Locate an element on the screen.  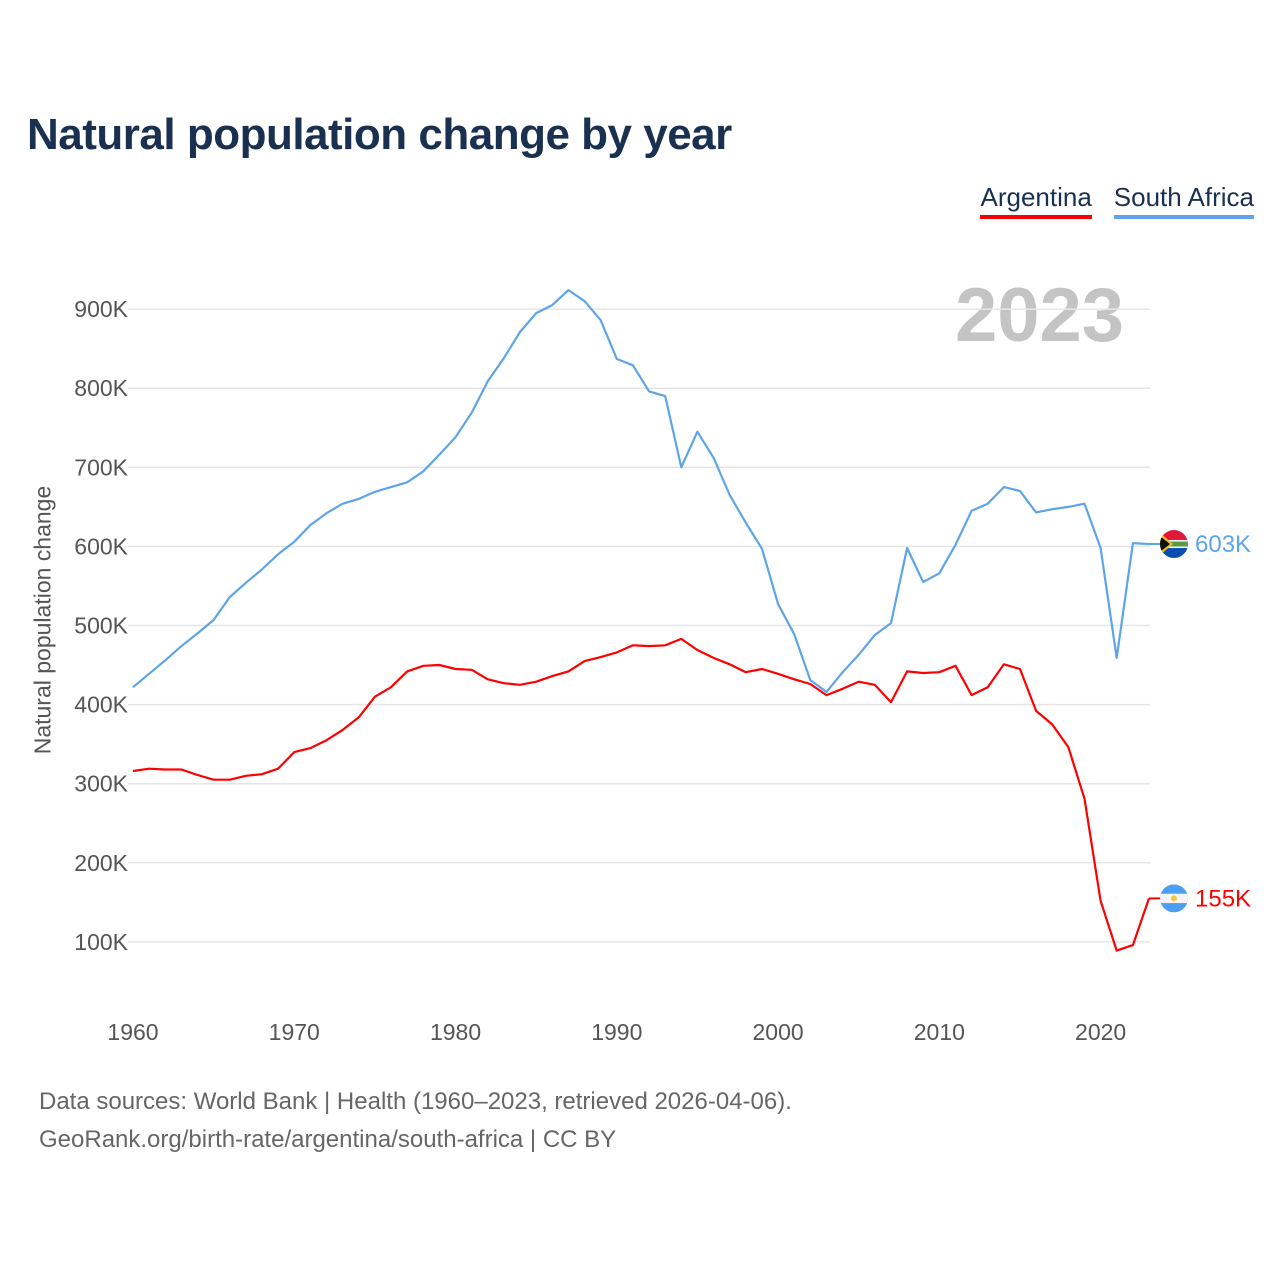
year-watermark: 2023 is located at coordinates (1040, 315).